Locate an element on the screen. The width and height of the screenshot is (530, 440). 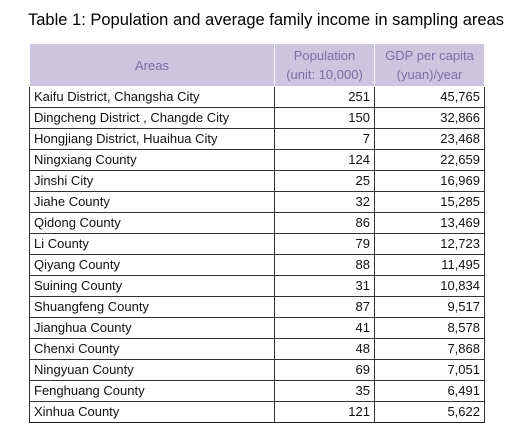
gdp-cell: 16,969 is located at coordinates (429, 181).